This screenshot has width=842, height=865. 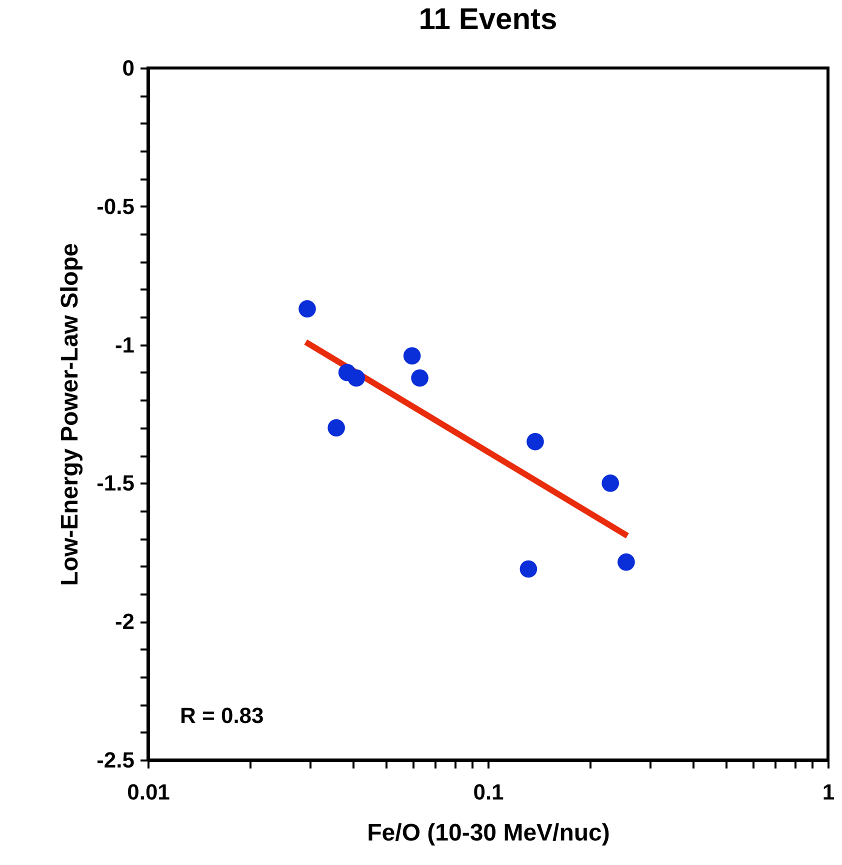 What do you see at coordinates (124, 621) in the screenshot?
I see `y-tick-label: -2` at bounding box center [124, 621].